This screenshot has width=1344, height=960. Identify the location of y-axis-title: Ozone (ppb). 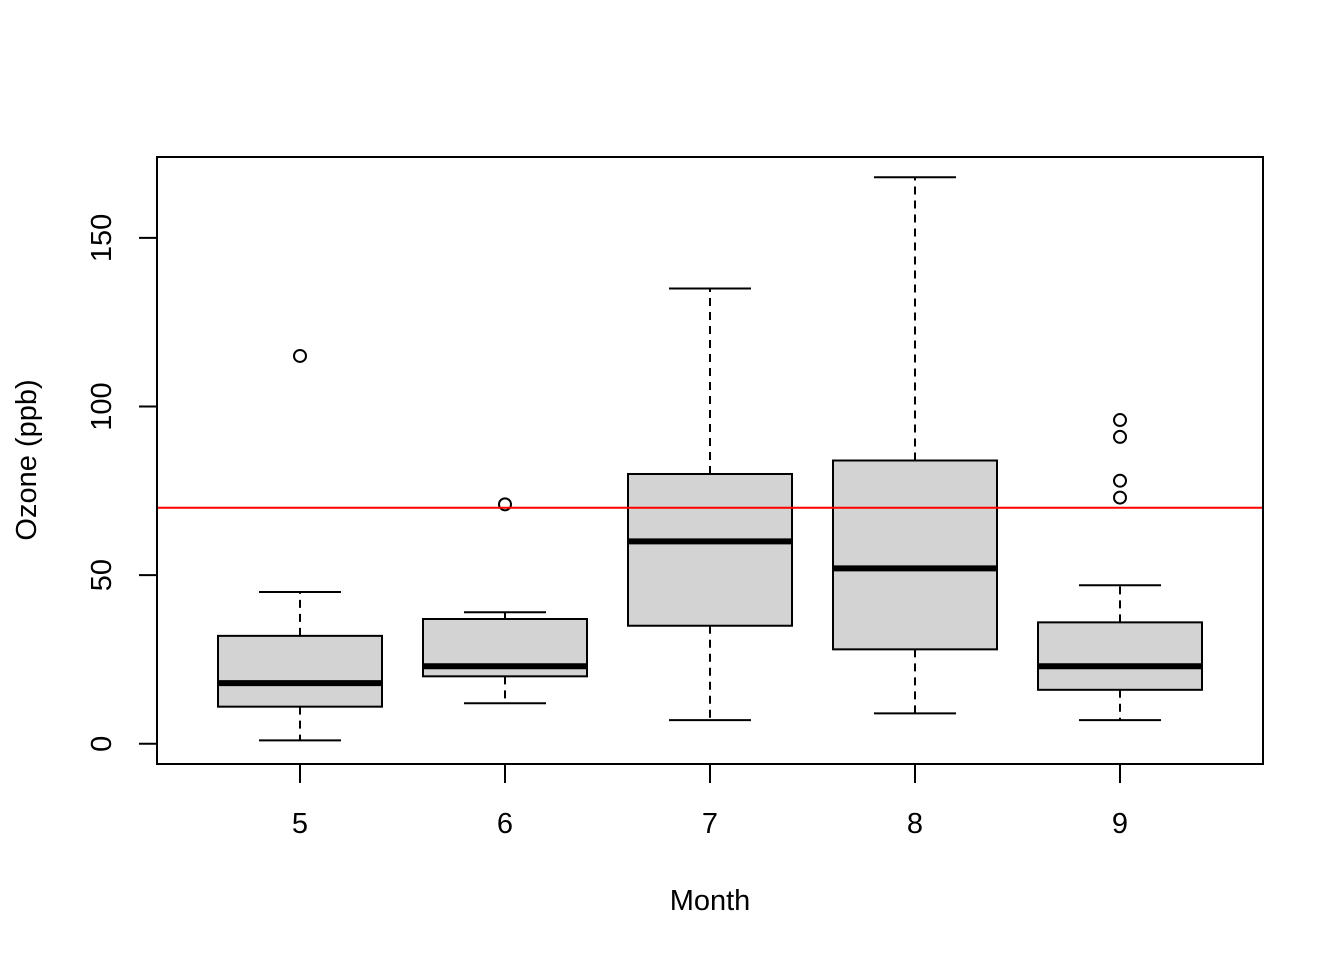
(27, 459).